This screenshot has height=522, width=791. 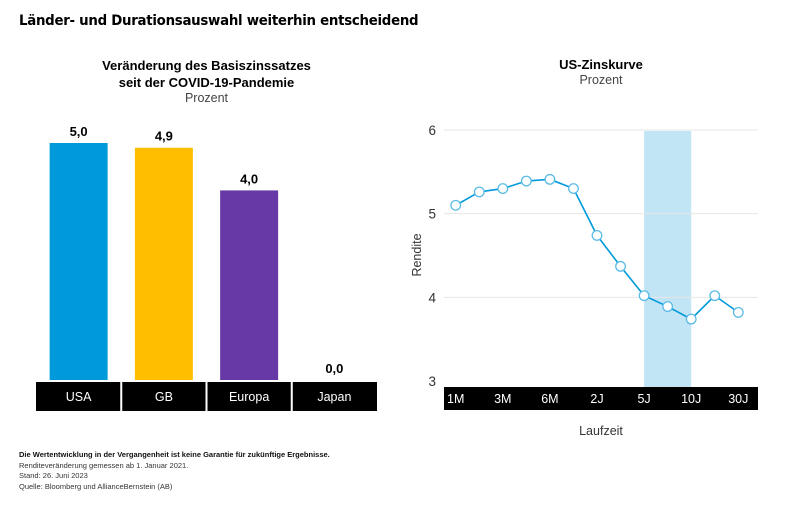 What do you see at coordinates (601, 64) in the screenshot?
I see `line-chart-title: US-Zinskurve` at bounding box center [601, 64].